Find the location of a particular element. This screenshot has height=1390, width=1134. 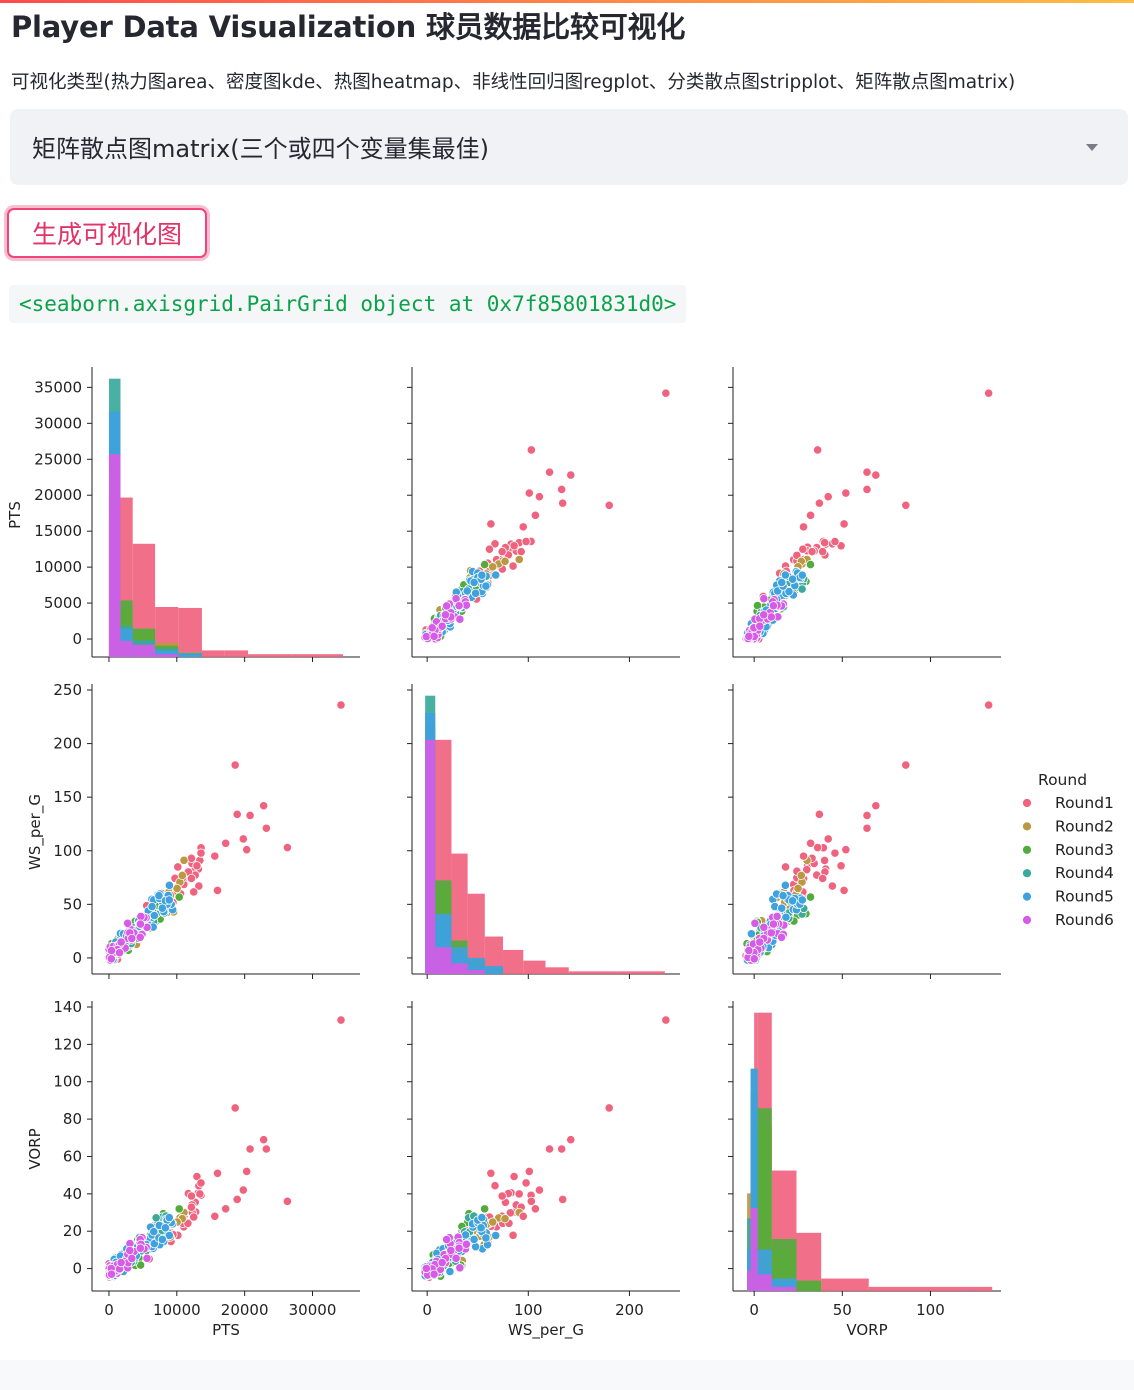

y-tick-label: 120 is located at coordinates (67, 1044).